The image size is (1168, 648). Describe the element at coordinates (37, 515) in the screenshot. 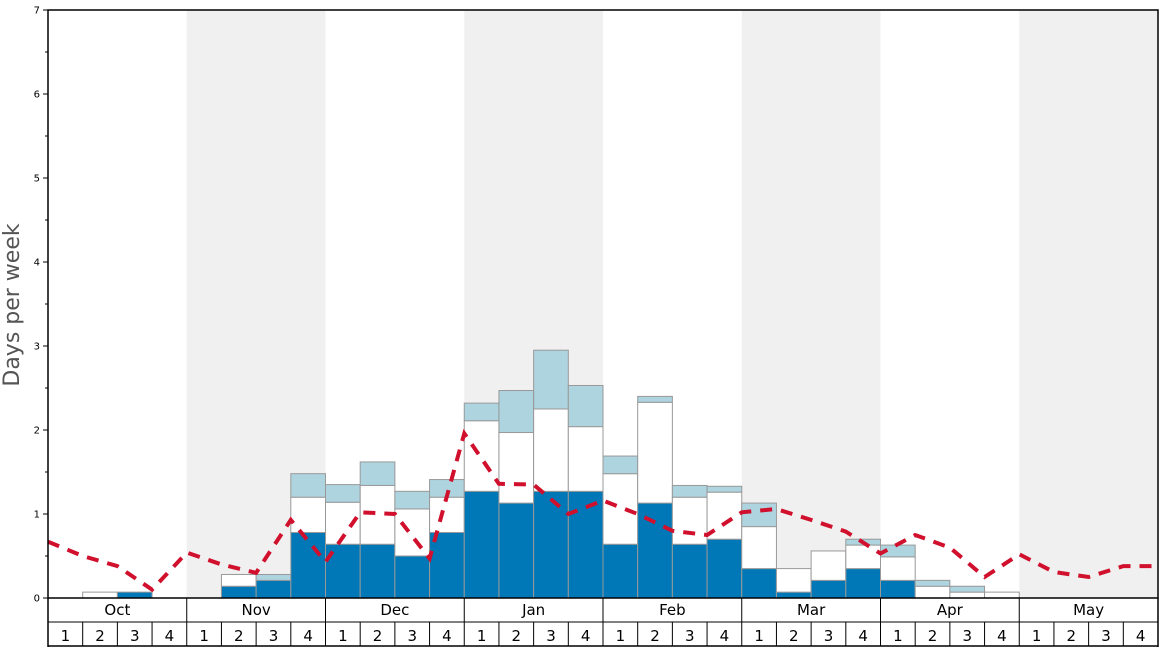

I see `y-tick-label: 1` at that location.